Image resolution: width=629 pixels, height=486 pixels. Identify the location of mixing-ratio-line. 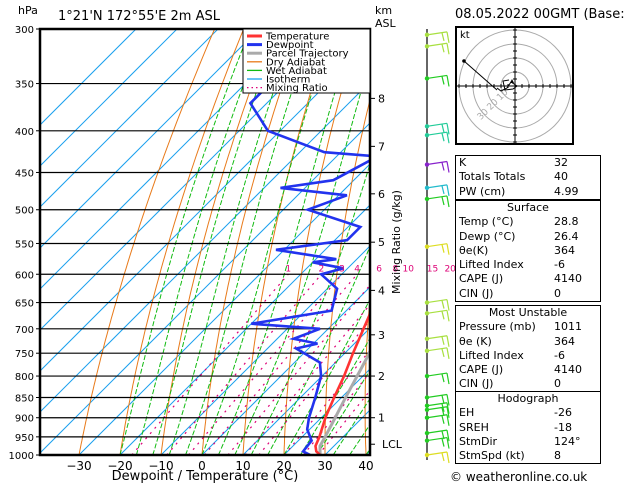
(210, 364).